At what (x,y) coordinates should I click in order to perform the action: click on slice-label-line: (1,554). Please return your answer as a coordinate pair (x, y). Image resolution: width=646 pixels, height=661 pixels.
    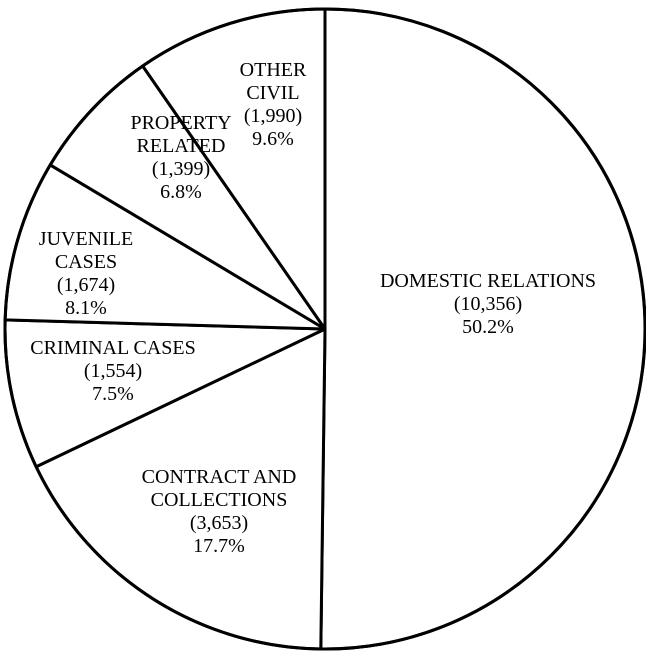
    Looking at the image, I should click on (113, 371).